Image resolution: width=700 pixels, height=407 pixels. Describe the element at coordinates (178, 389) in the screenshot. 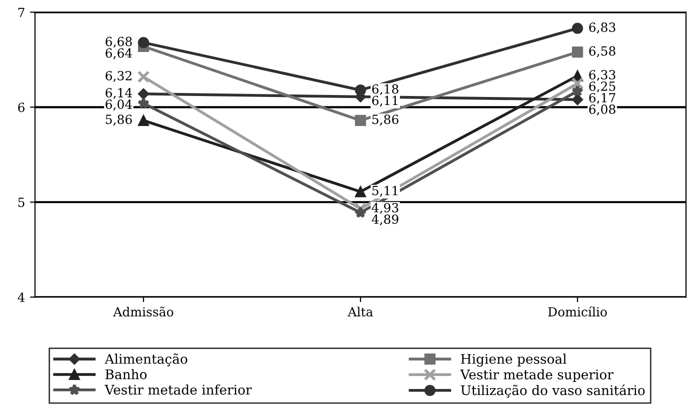

I see `legend-label: Vestir metade inferior` at that location.